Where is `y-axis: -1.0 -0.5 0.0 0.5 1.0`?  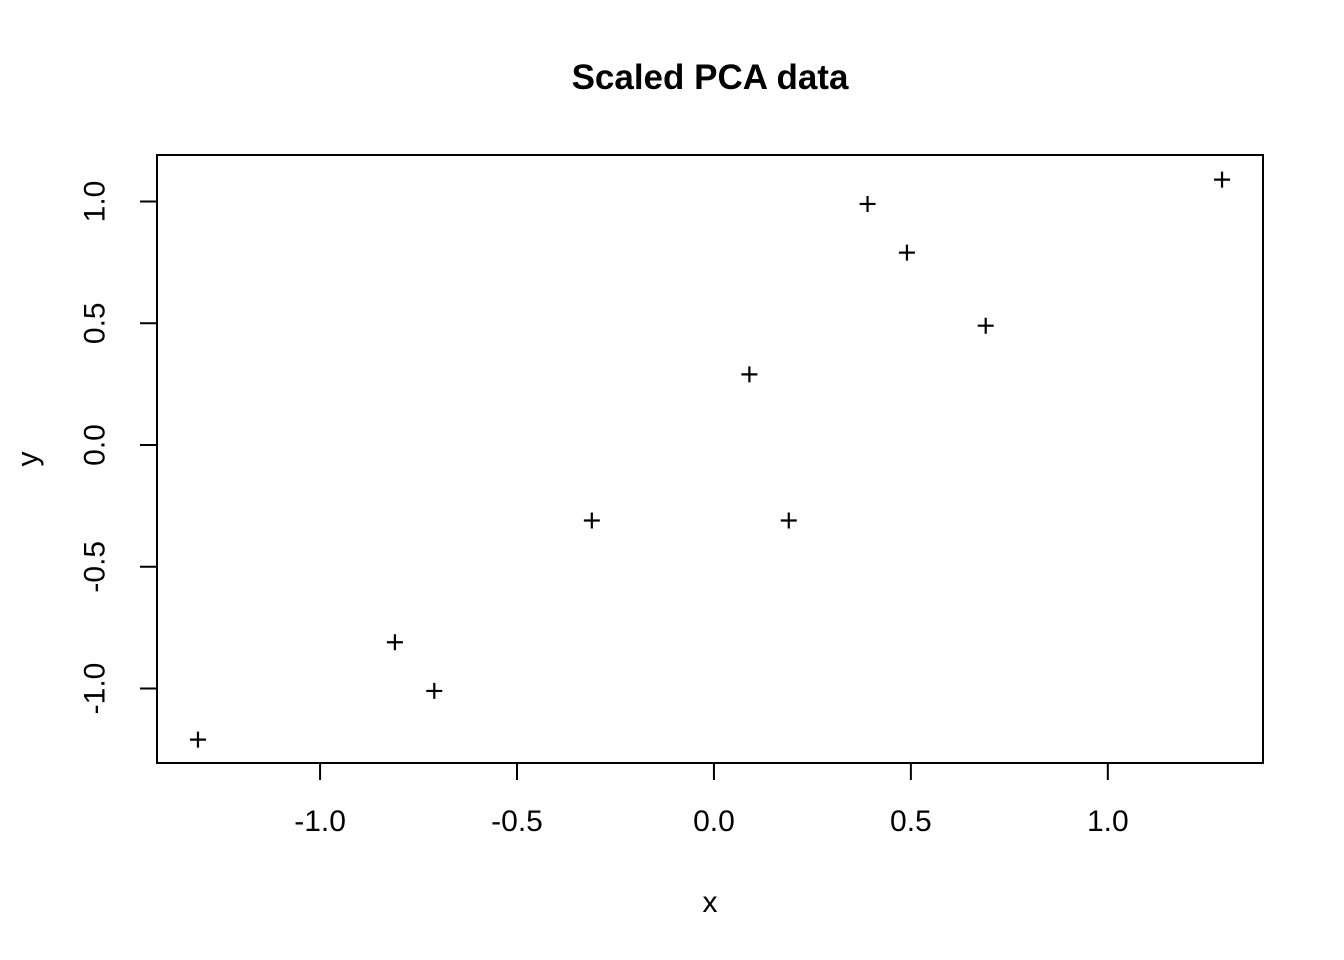 y-axis: -1.0 -0.5 0.0 0.5 1.0 is located at coordinates (118, 448).